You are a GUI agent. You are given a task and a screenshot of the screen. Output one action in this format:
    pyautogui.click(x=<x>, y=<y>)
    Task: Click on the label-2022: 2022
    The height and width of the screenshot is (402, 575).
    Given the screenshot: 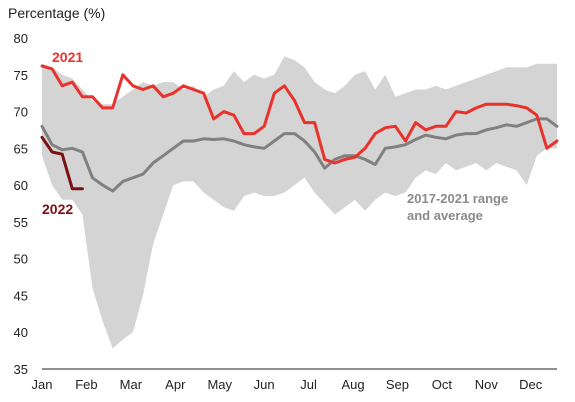 What is the action you would take?
    pyautogui.click(x=57, y=209)
    